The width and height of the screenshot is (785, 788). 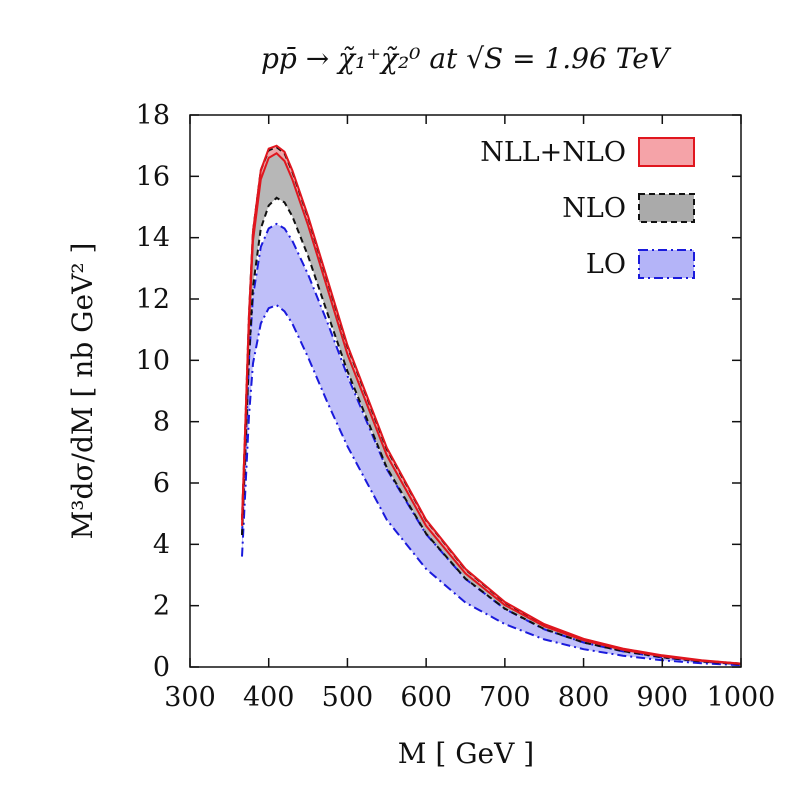 I want to click on y-tick-label: 0, so click(x=161, y=667).